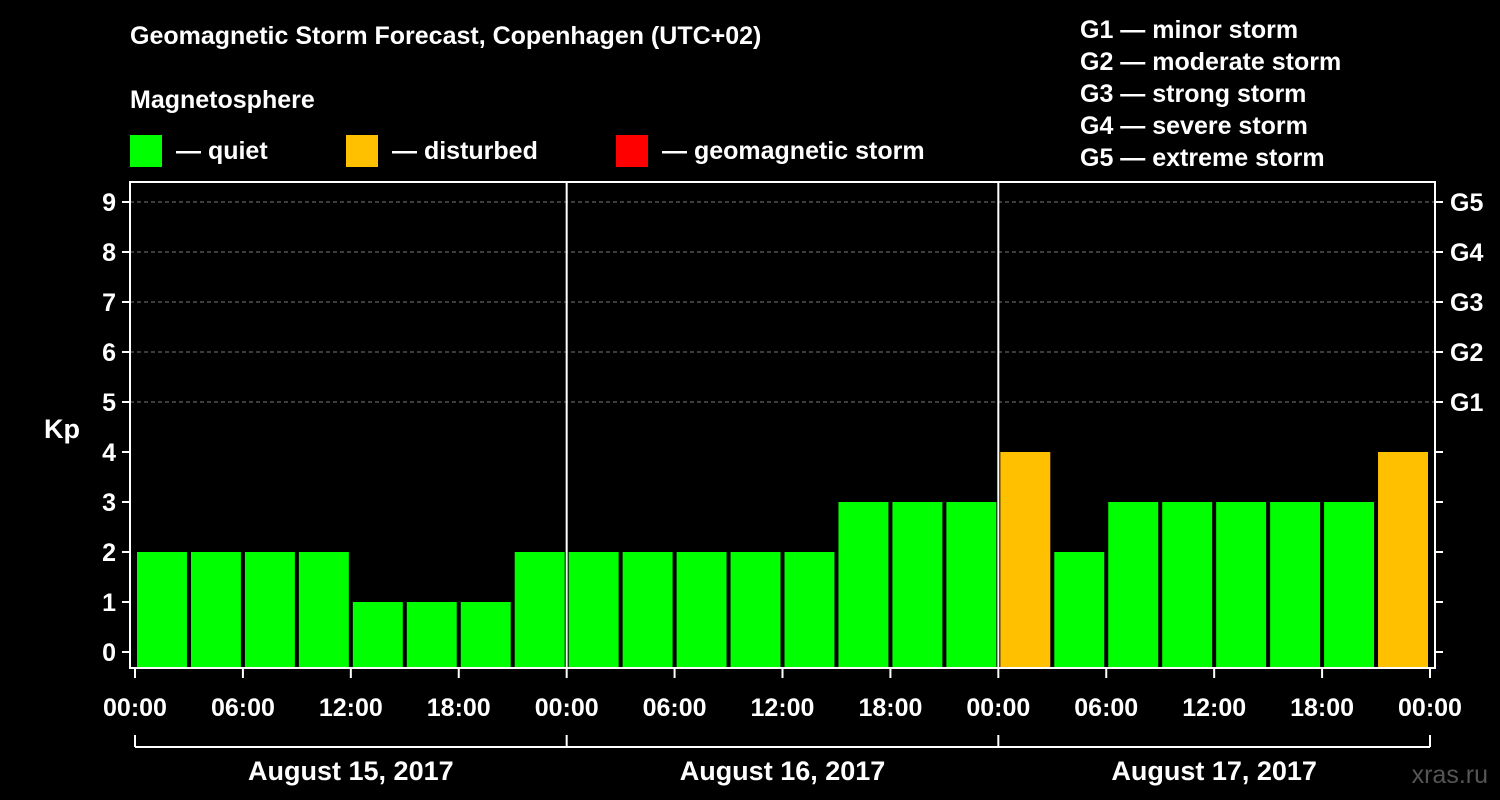  Describe the element at coordinates (109, 403) in the screenshot. I see `y-tick-label-5: 5` at that location.